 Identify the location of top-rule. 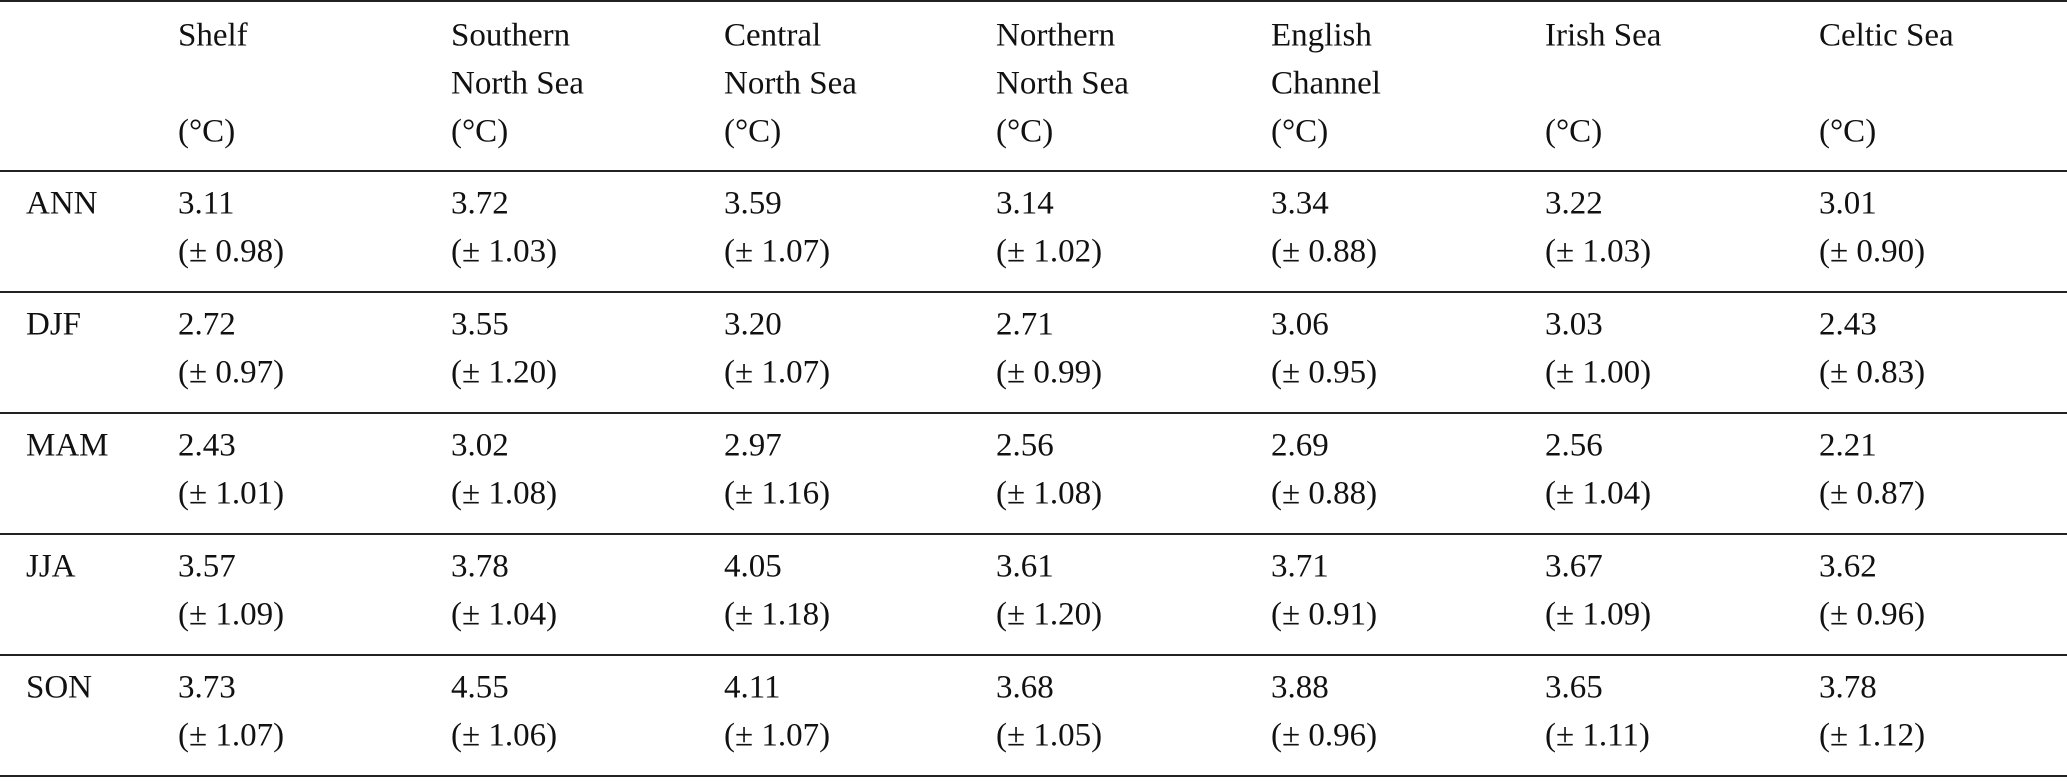
(1033, 1).